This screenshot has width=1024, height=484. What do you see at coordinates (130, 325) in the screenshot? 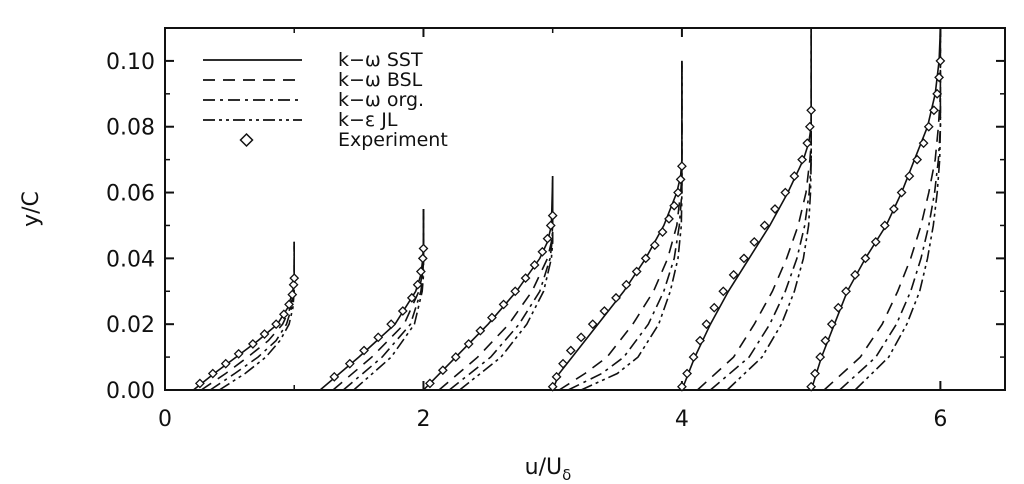
I see `y-tick-label: 0.02` at bounding box center [130, 325].